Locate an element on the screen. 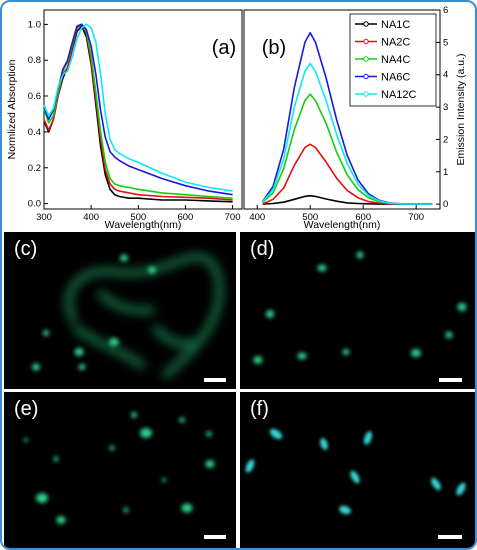 This screenshot has width=477, height=550. y-tick-label: 2 is located at coordinates (445, 139).